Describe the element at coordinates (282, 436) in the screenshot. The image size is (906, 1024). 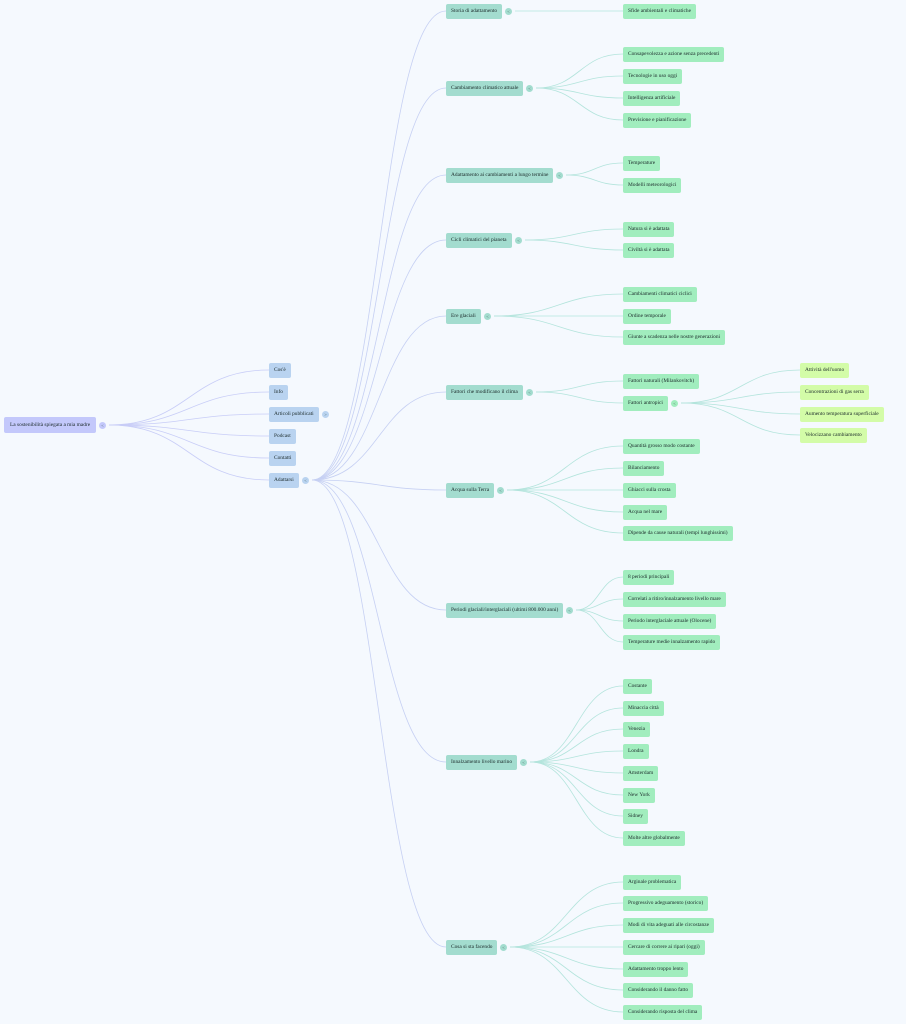
I see `node-podcast: Podcast` at that location.